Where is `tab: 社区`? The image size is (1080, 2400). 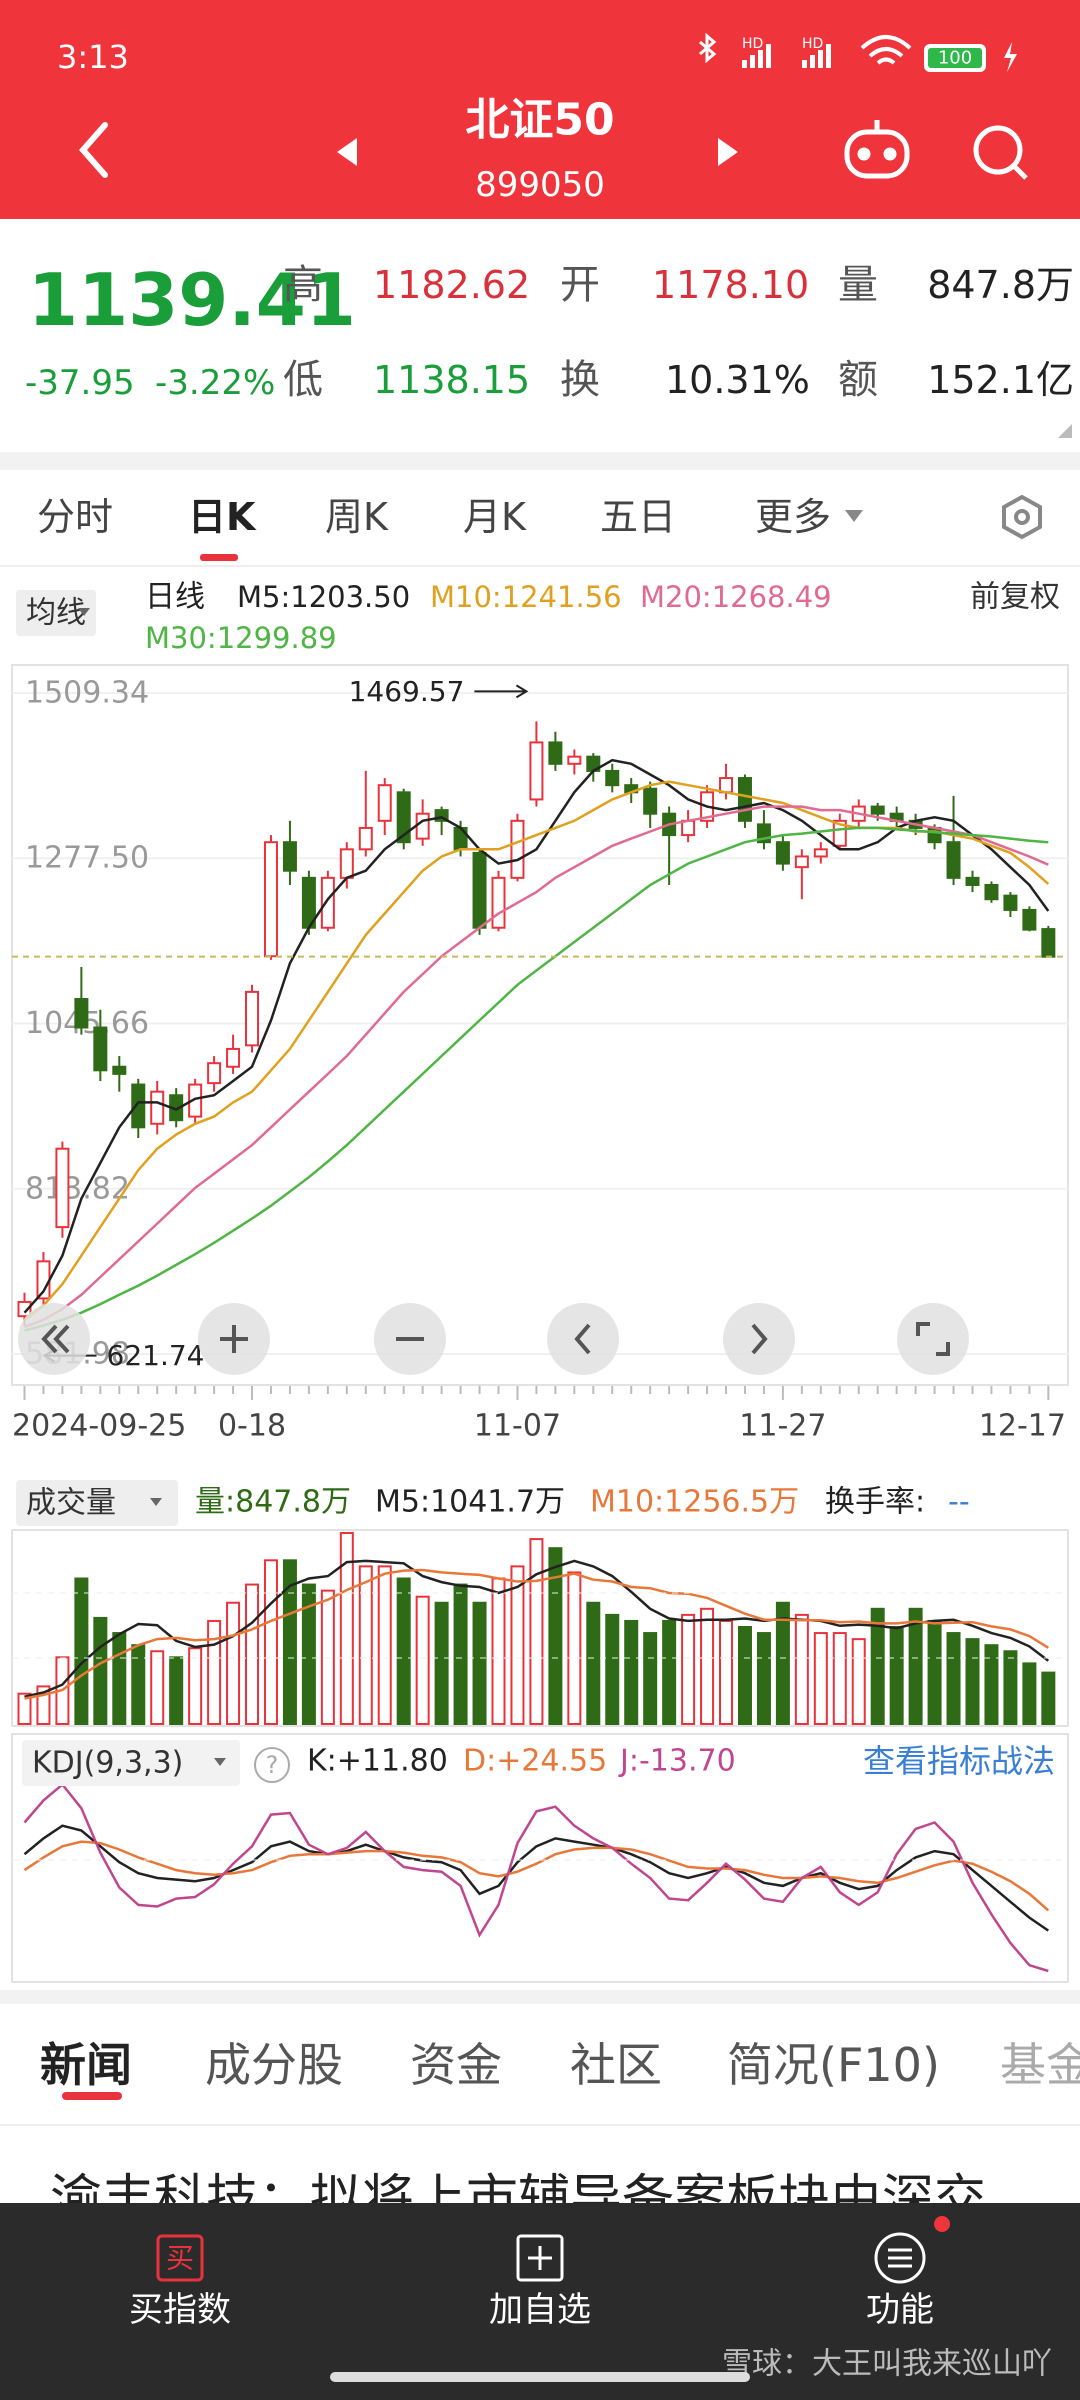 tab: 社区 is located at coordinates (616, 2065).